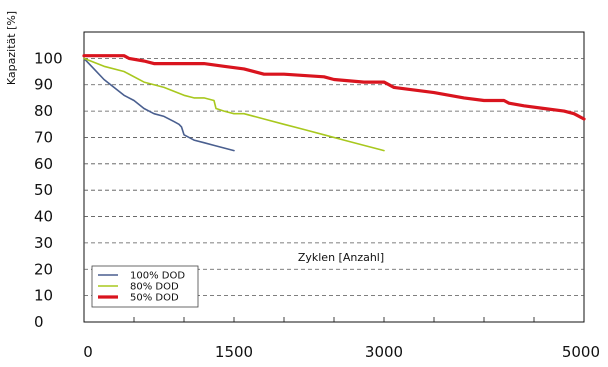 This screenshot has height=367, width=608. Describe the element at coordinates (43, 164) in the screenshot. I see `y-tick-label: 60` at that location.